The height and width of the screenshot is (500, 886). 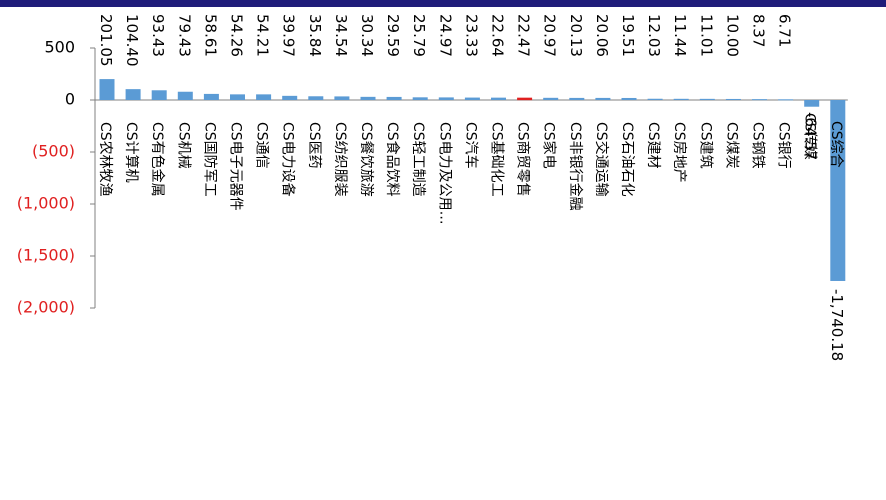 I want to click on category-label: CS商贸零售, so click(x=523, y=159).